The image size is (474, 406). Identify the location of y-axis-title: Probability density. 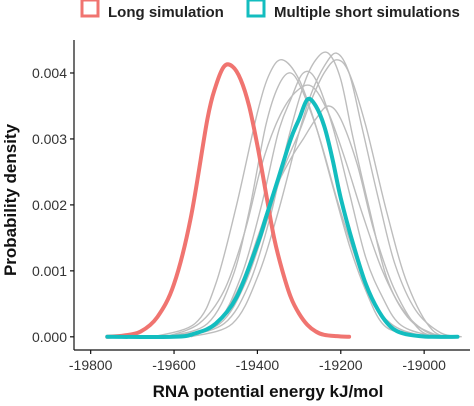
(10, 199).